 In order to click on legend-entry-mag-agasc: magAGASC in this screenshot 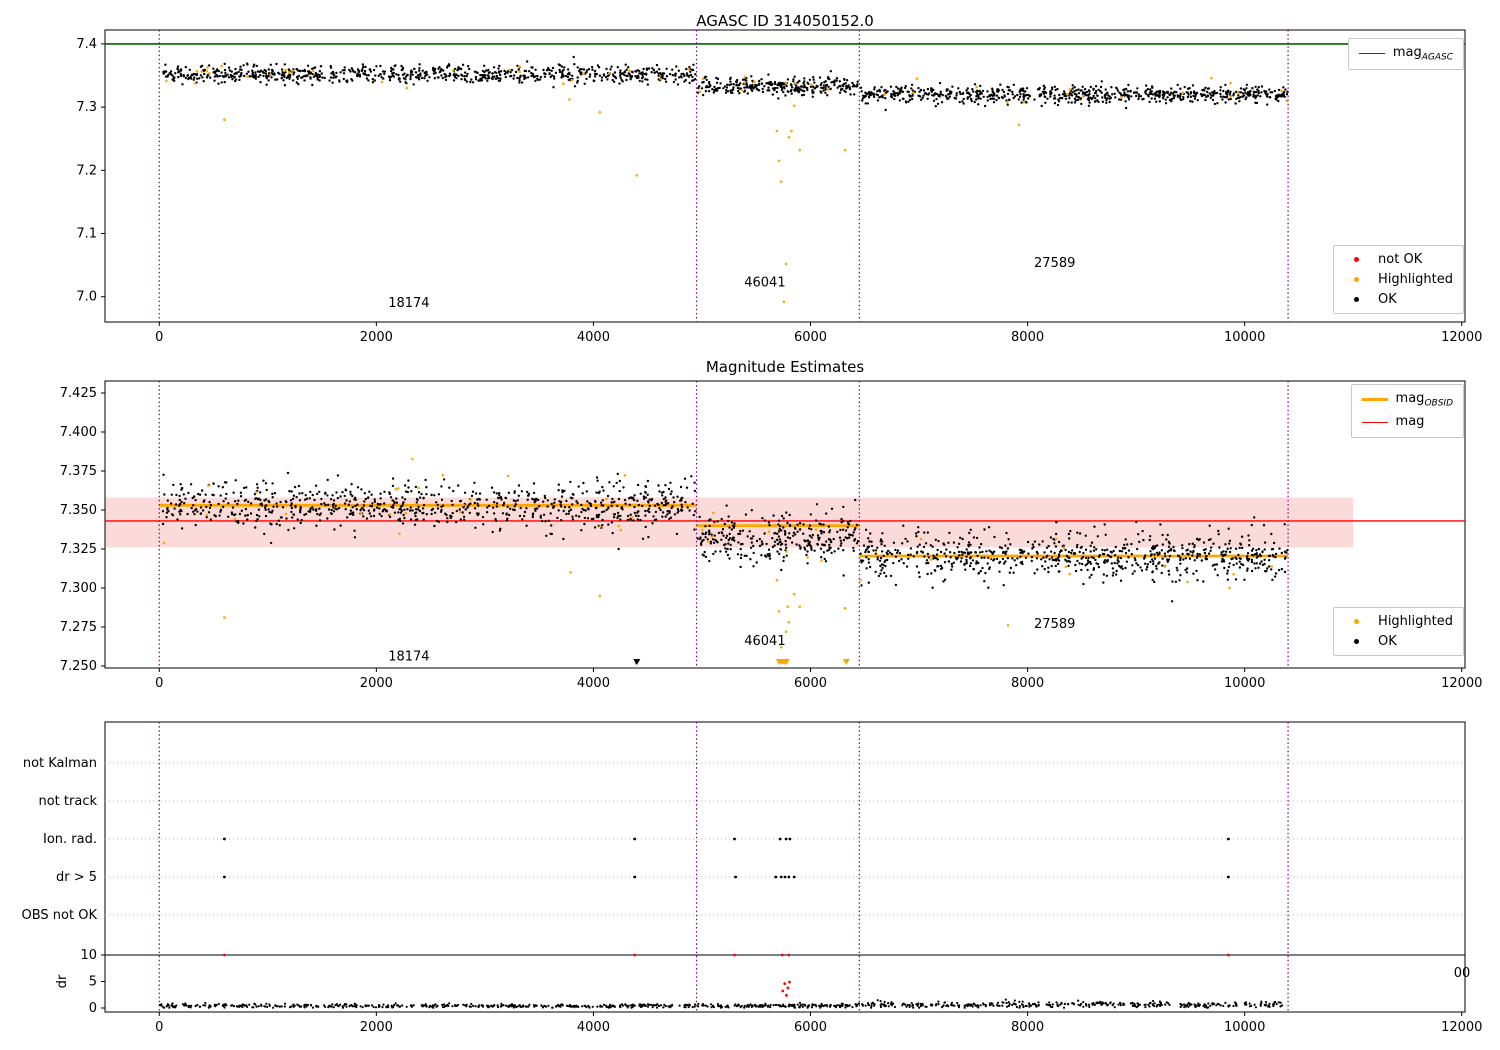, I will do `click(1405, 54)`.